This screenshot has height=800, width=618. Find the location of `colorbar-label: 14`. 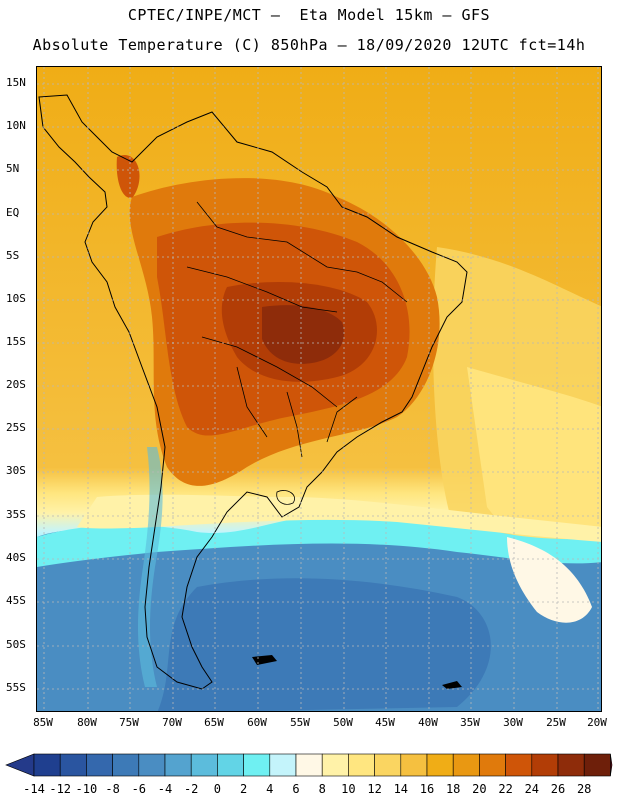

colorbar-label: 14 is located at coordinates (401, 789).